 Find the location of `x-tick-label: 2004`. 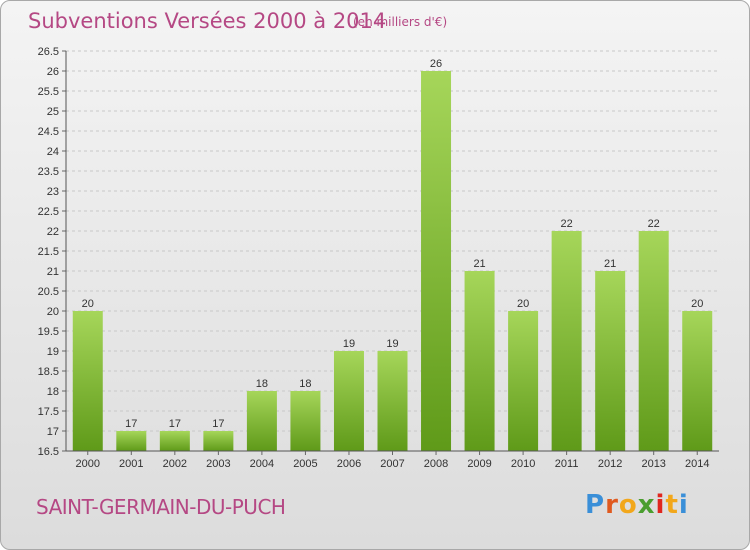

x-tick-label: 2004 is located at coordinates (262, 464).